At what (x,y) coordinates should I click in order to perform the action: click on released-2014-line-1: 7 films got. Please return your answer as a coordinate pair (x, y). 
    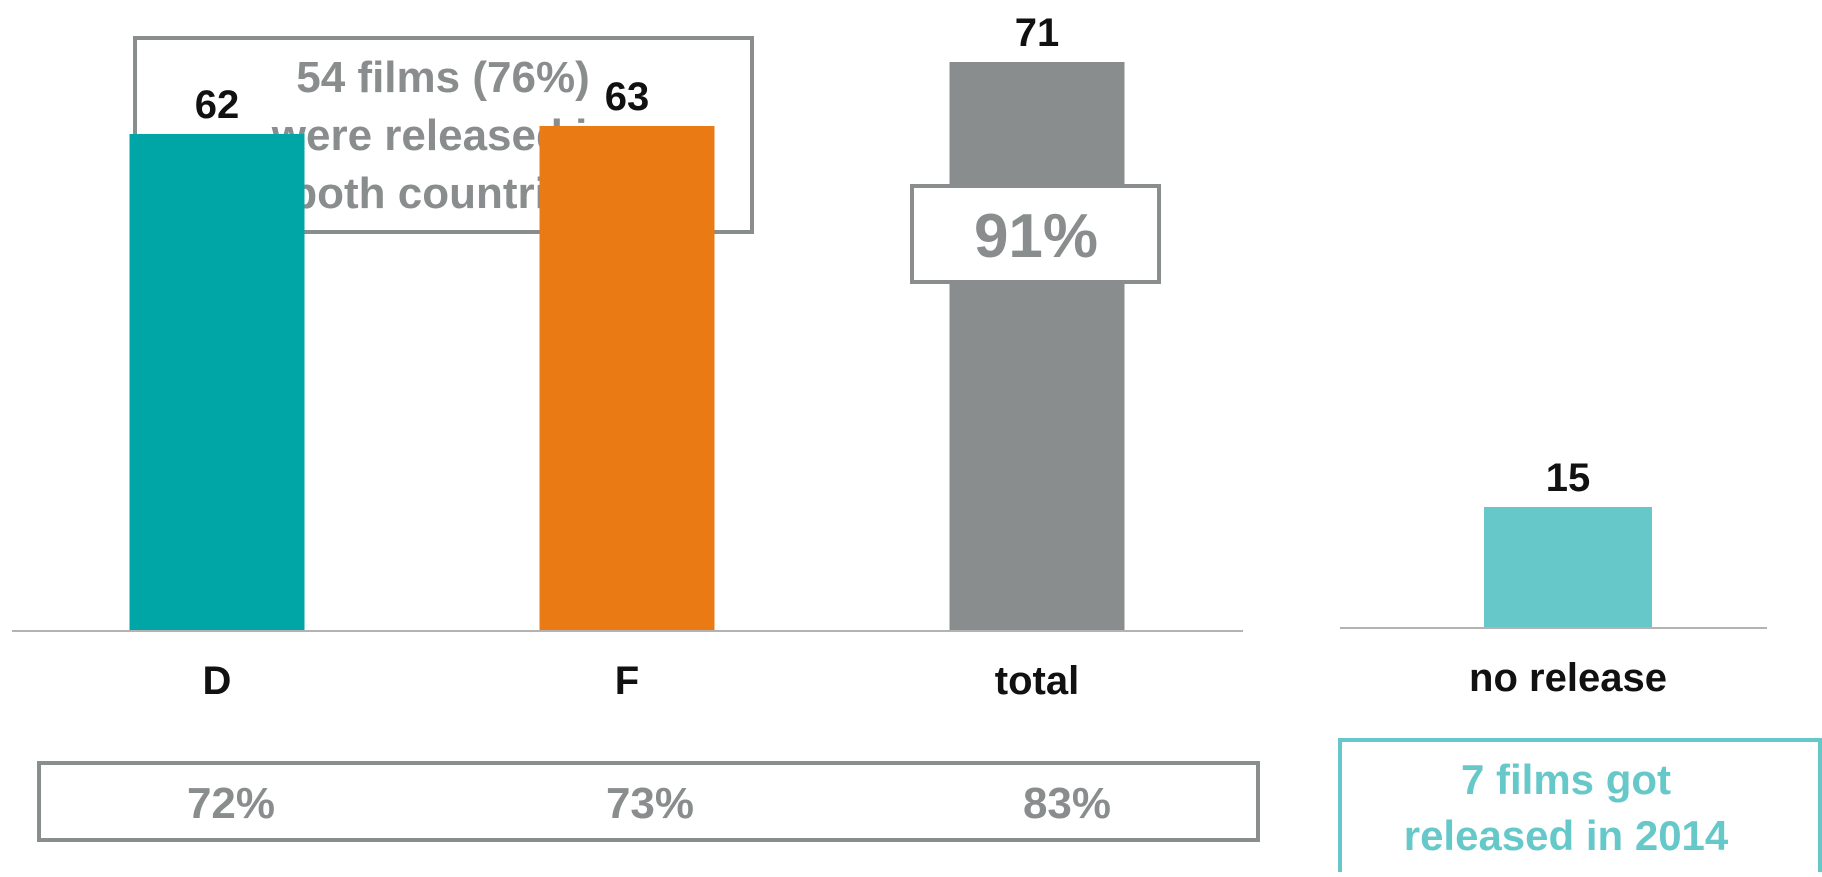
    Looking at the image, I should click on (1566, 779).